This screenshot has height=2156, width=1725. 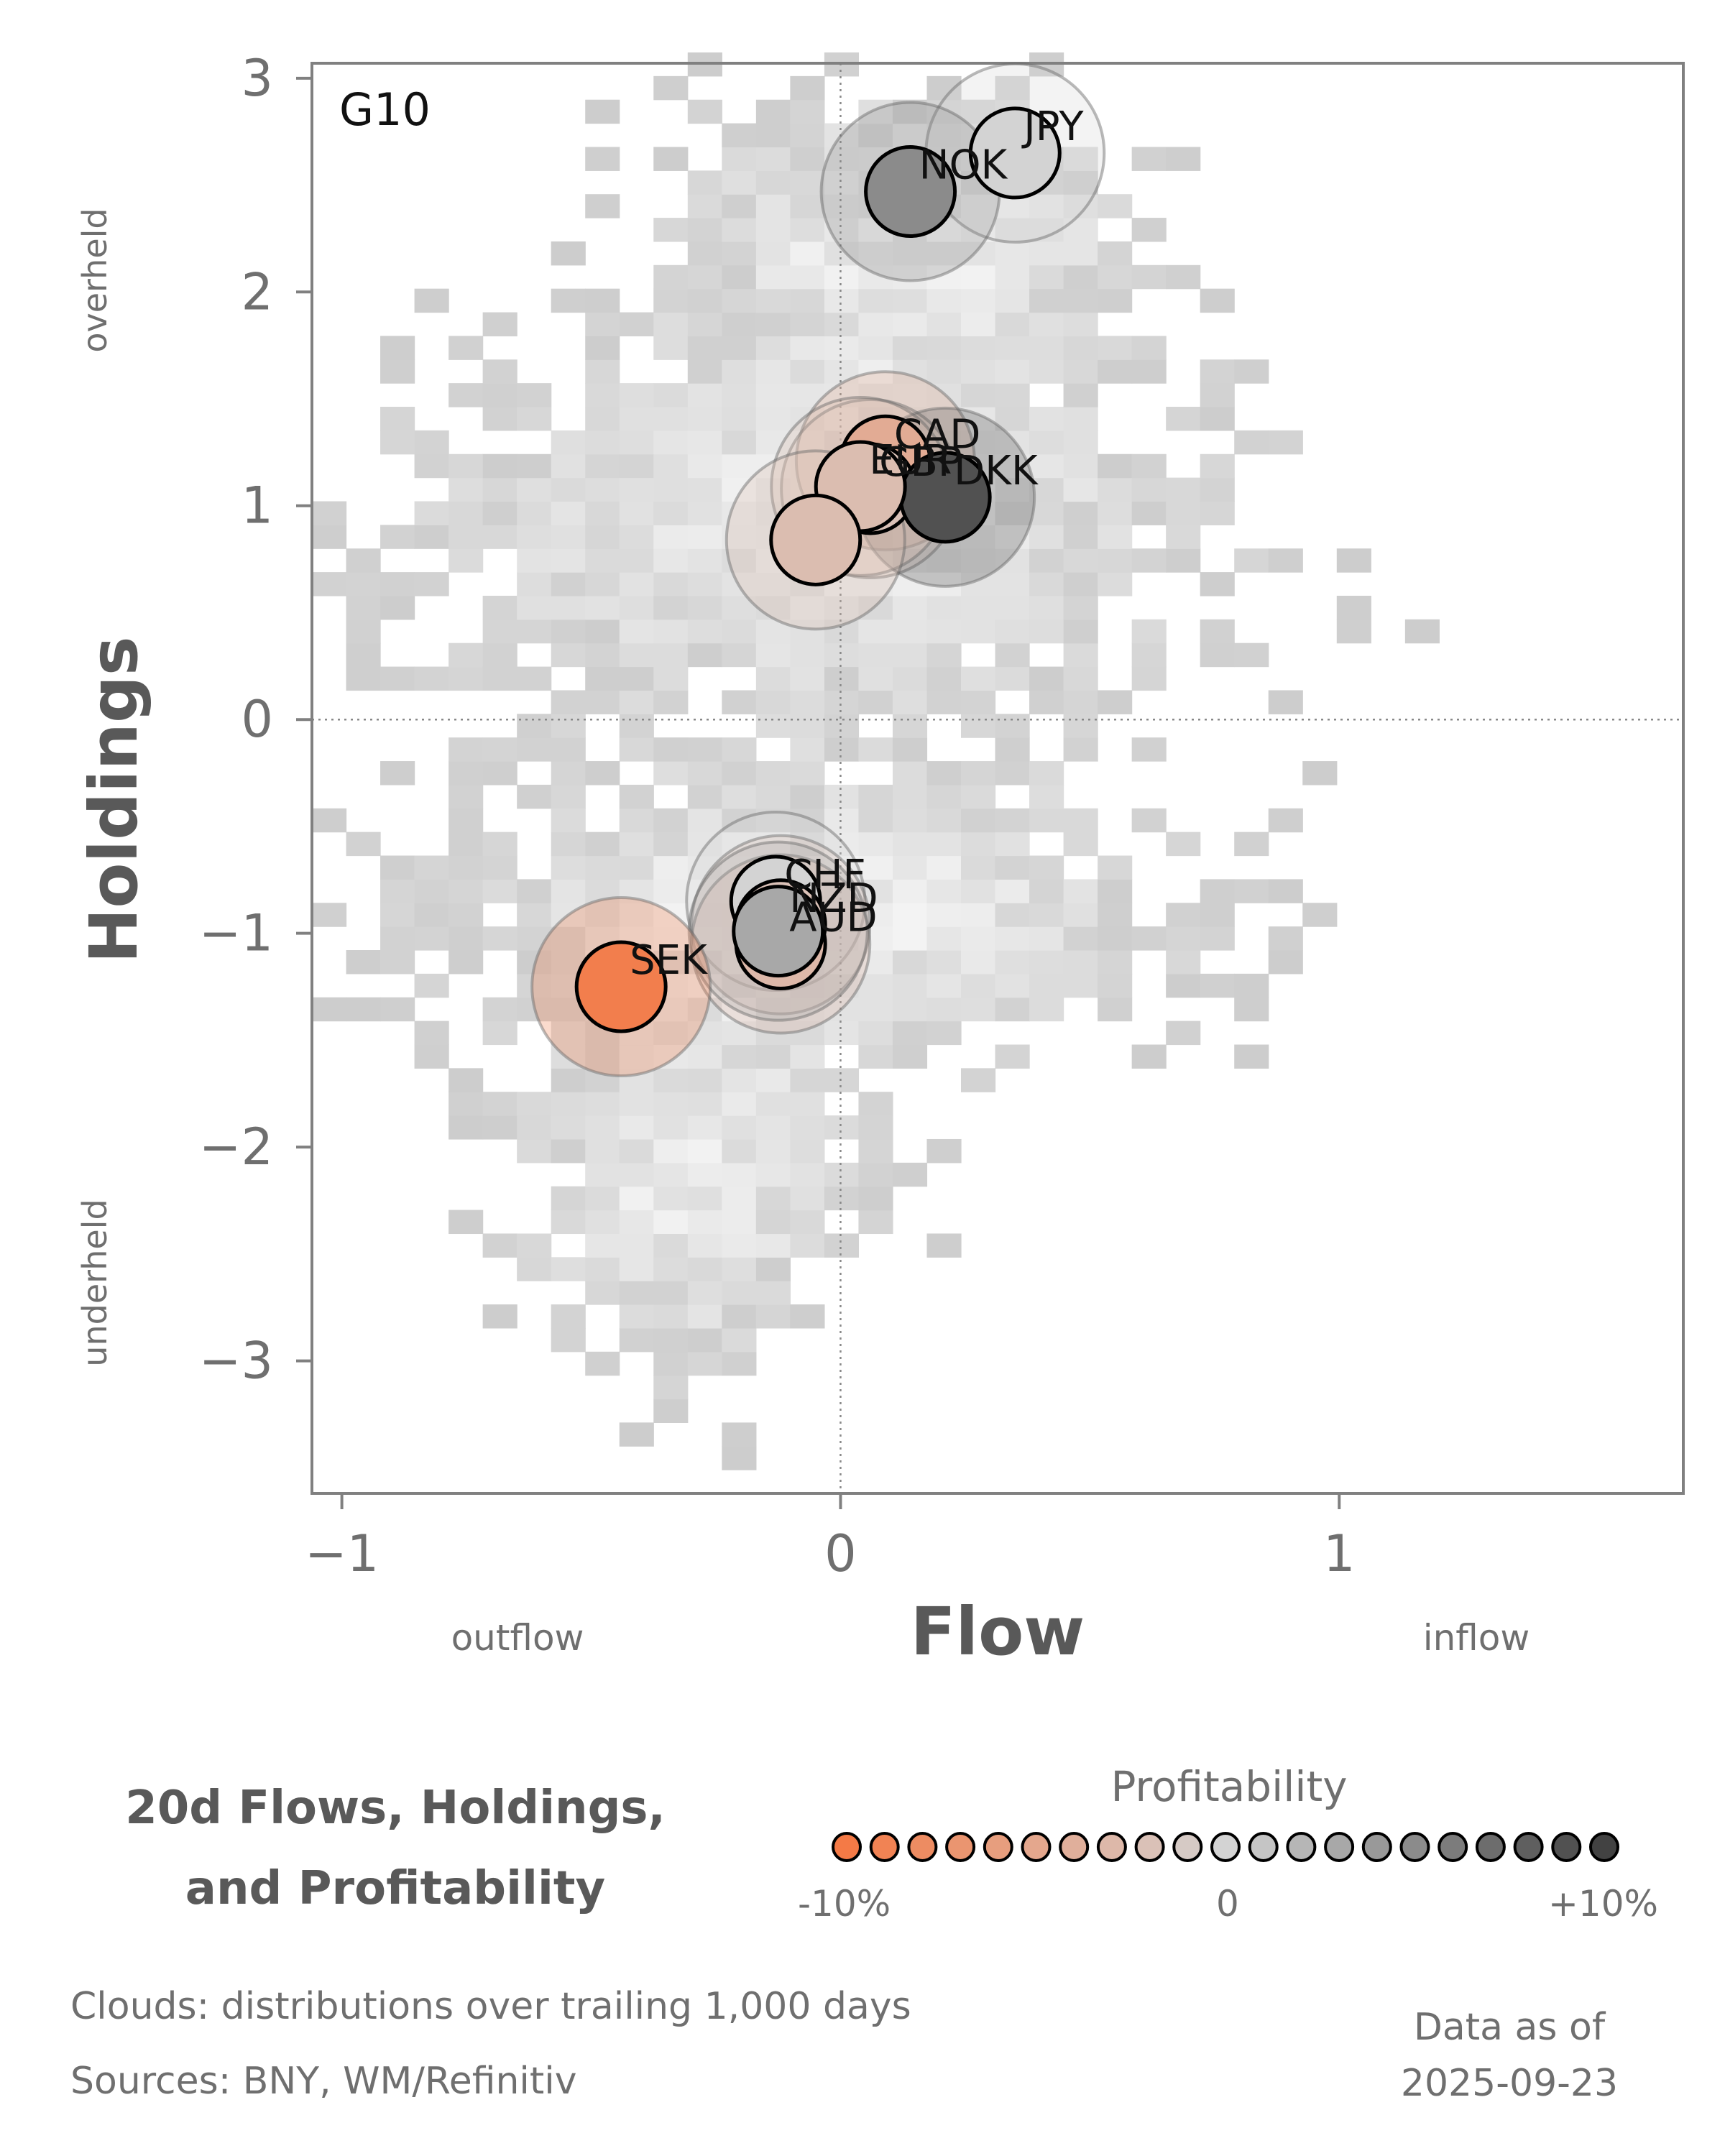 I want to click on x-axis-title: Flow, so click(x=998, y=1632).